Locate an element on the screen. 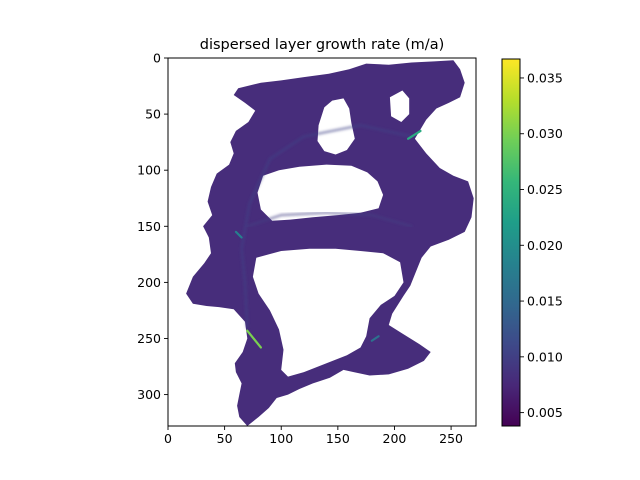 The image size is (640, 480). x-axis: 0 50 100 150 200 250 is located at coordinates (313, 436).